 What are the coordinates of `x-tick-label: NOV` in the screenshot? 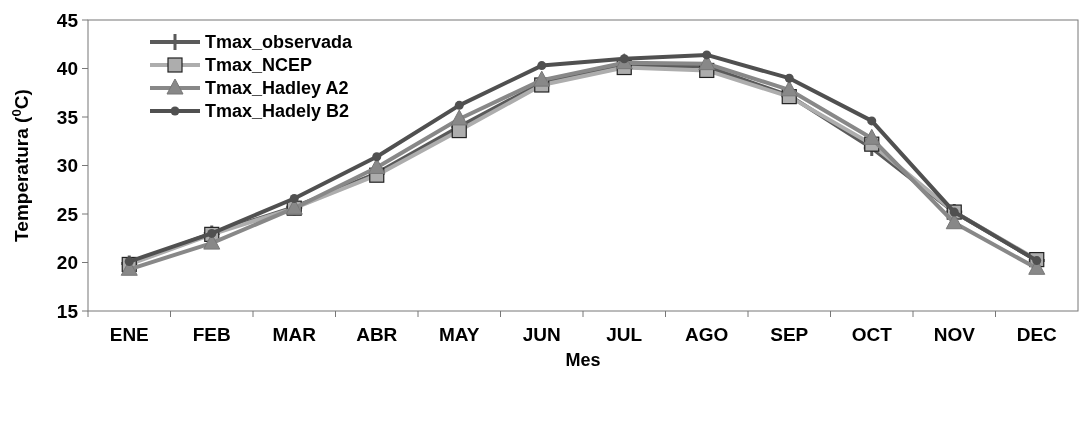 It's located at (954, 334).